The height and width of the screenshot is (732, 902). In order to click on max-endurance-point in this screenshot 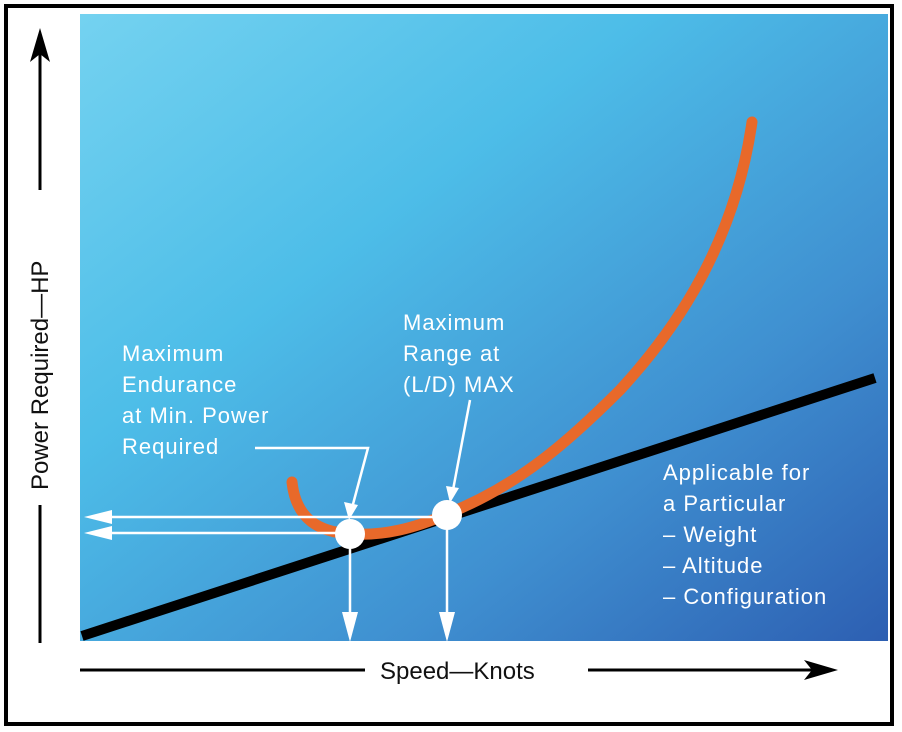, I will do `click(350, 534)`.